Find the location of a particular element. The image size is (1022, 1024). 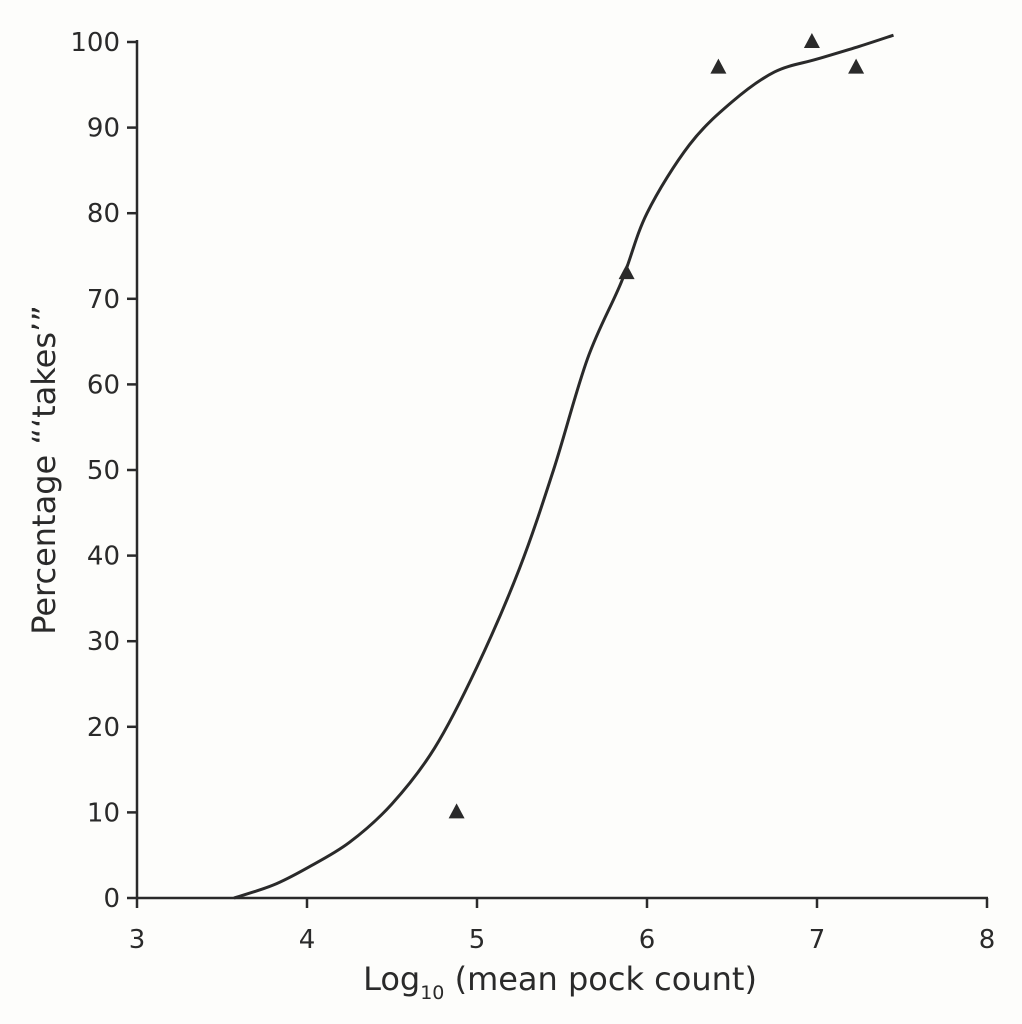

x-axis-title: Log10 (mean pock count) is located at coordinates (560, 982).